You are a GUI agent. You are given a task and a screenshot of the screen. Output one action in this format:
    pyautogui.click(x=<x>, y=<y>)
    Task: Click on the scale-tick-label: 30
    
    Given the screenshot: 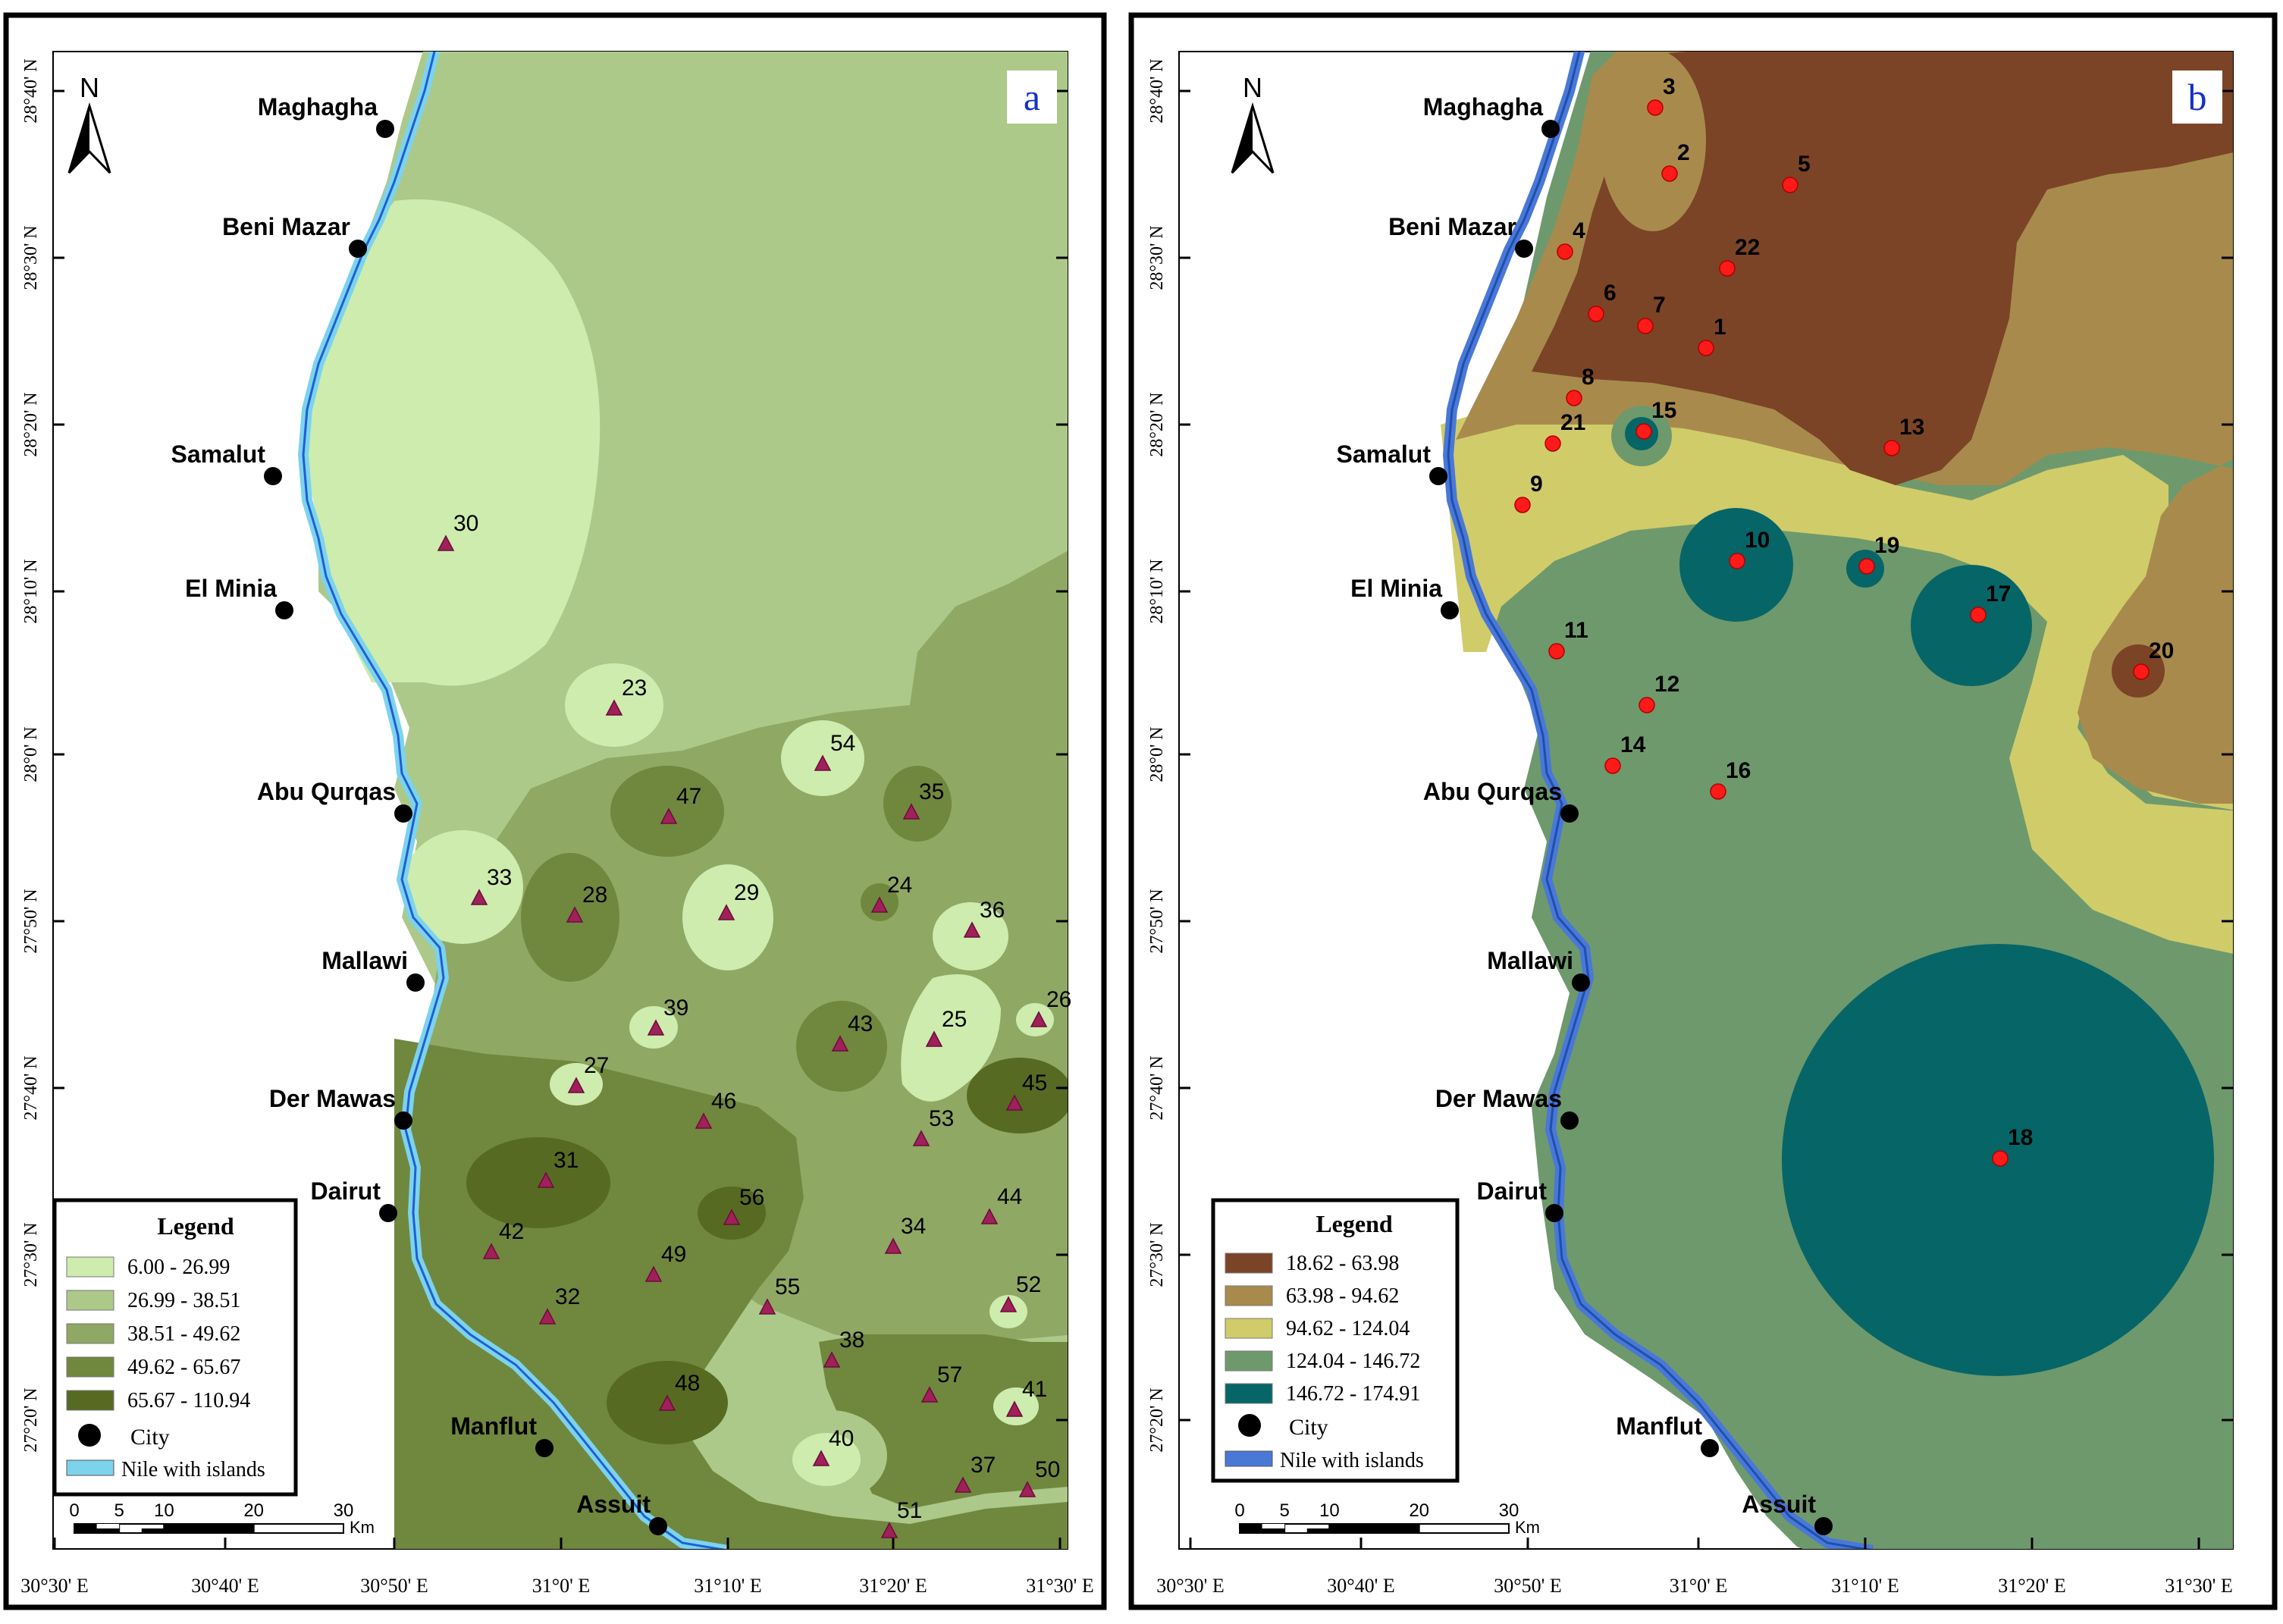 What is the action you would take?
    pyautogui.click(x=344, y=1510)
    